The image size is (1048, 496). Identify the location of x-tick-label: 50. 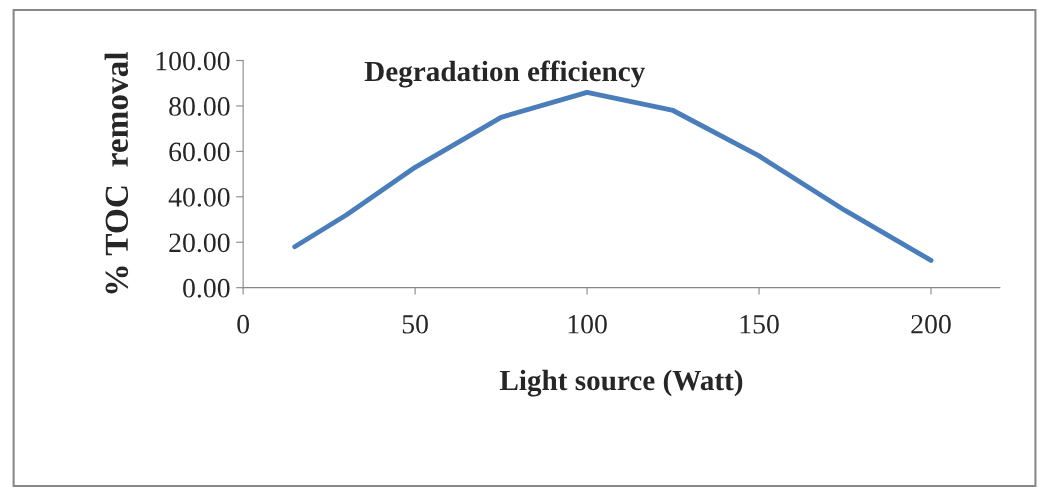
(415, 324).